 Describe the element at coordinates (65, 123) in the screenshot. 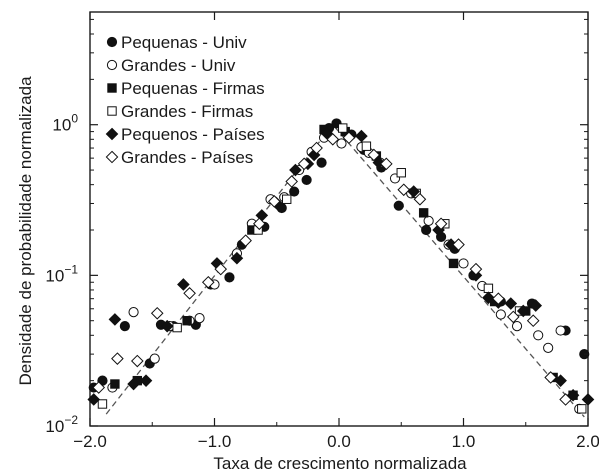

I see `y-tick-label: 10⁰` at that location.